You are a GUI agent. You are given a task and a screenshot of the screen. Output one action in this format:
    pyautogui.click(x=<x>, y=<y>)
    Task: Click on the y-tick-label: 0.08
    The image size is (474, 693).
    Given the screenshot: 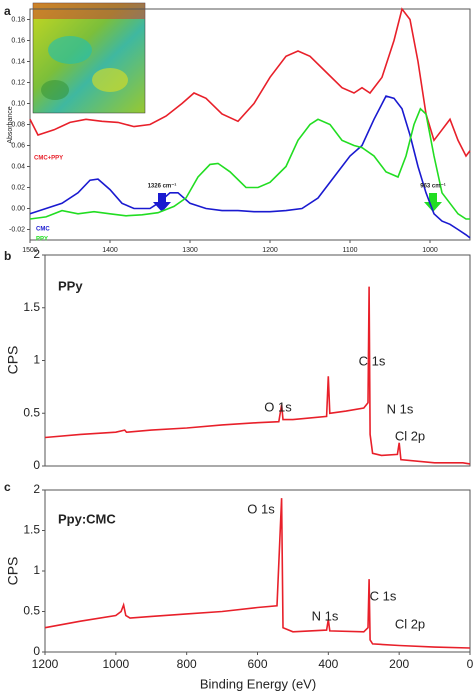 What is the action you would take?
    pyautogui.click(x=18, y=124)
    